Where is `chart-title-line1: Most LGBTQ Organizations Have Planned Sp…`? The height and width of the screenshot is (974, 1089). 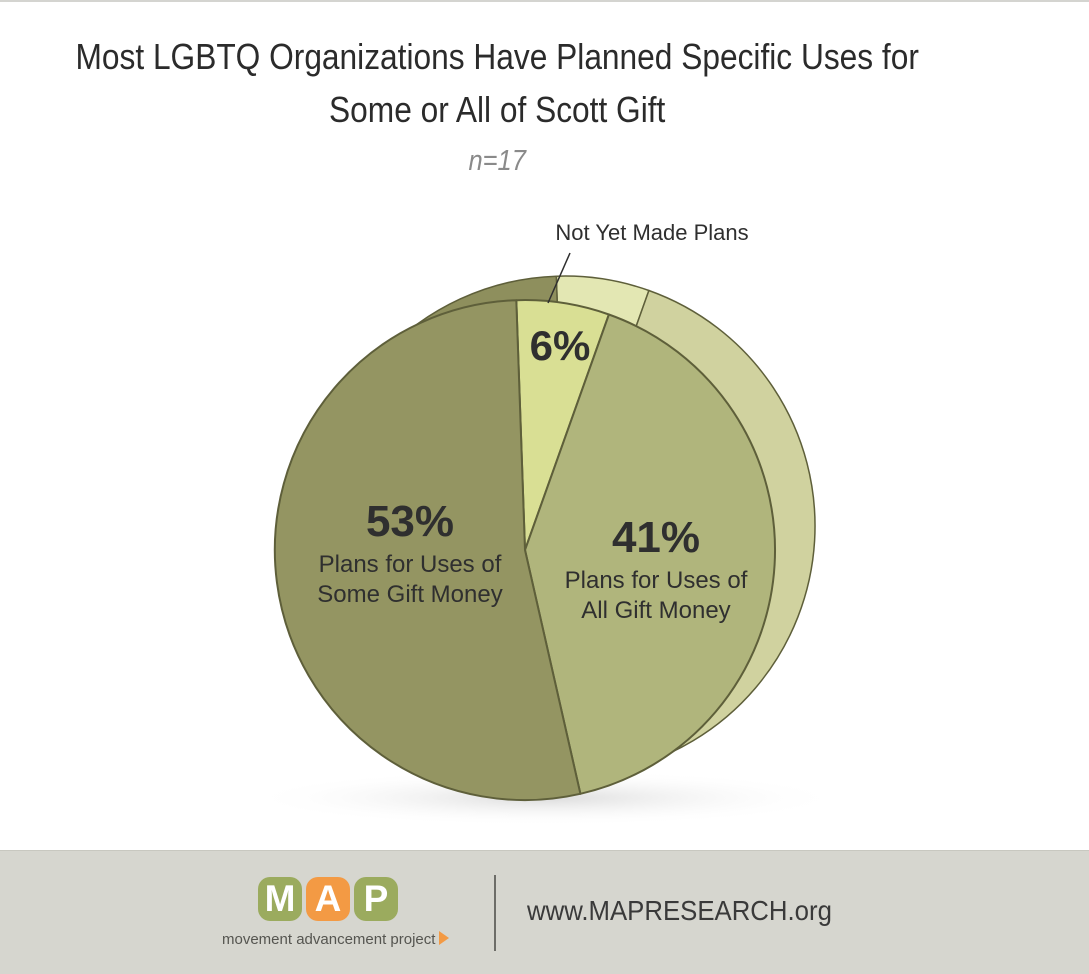 chart-title-line1: Most LGBTQ Organizations Have Planned Sp… is located at coordinates (497, 56).